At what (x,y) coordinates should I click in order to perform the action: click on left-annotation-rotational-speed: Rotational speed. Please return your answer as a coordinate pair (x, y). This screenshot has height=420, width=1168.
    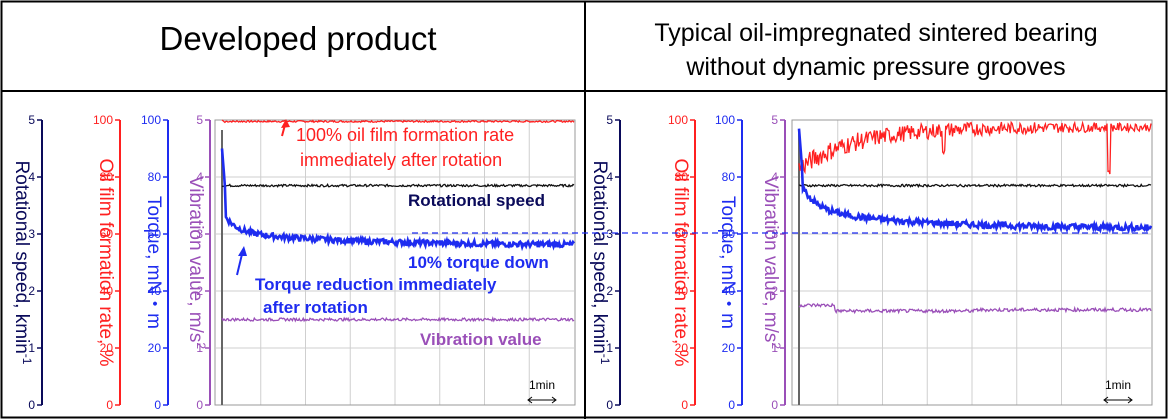
    Looking at the image, I should click on (476, 200).